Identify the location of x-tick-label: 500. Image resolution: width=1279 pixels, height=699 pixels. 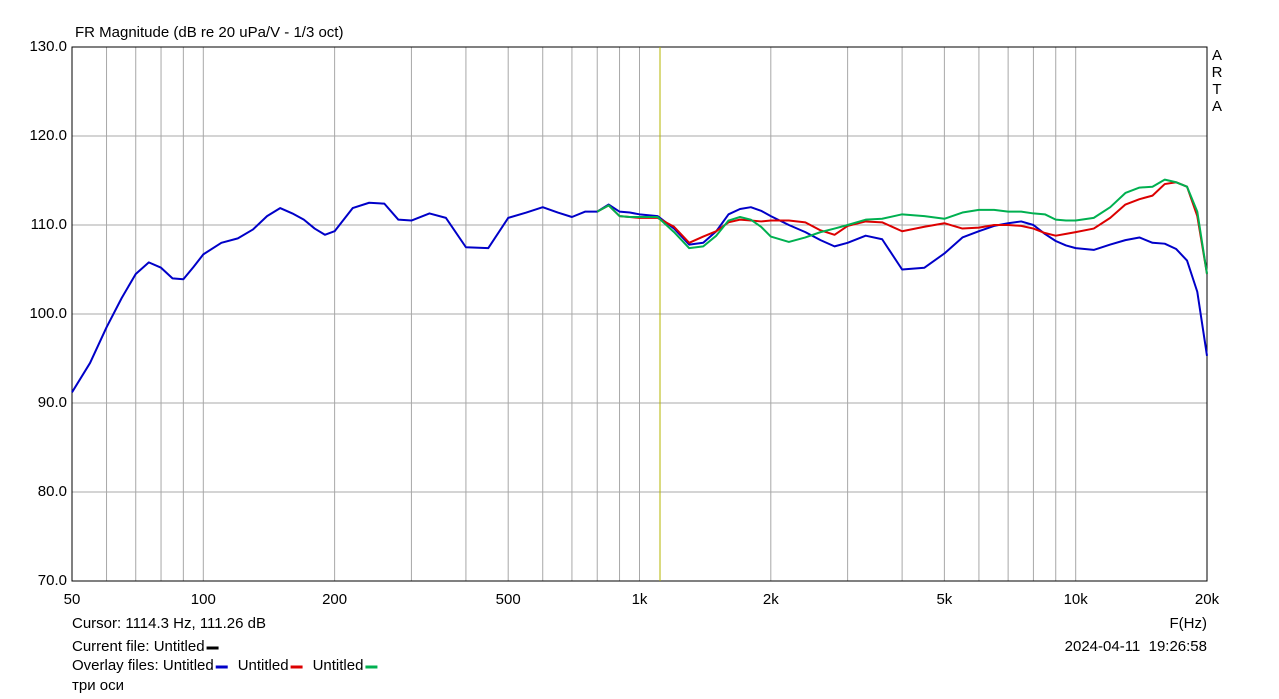
(508, 599).